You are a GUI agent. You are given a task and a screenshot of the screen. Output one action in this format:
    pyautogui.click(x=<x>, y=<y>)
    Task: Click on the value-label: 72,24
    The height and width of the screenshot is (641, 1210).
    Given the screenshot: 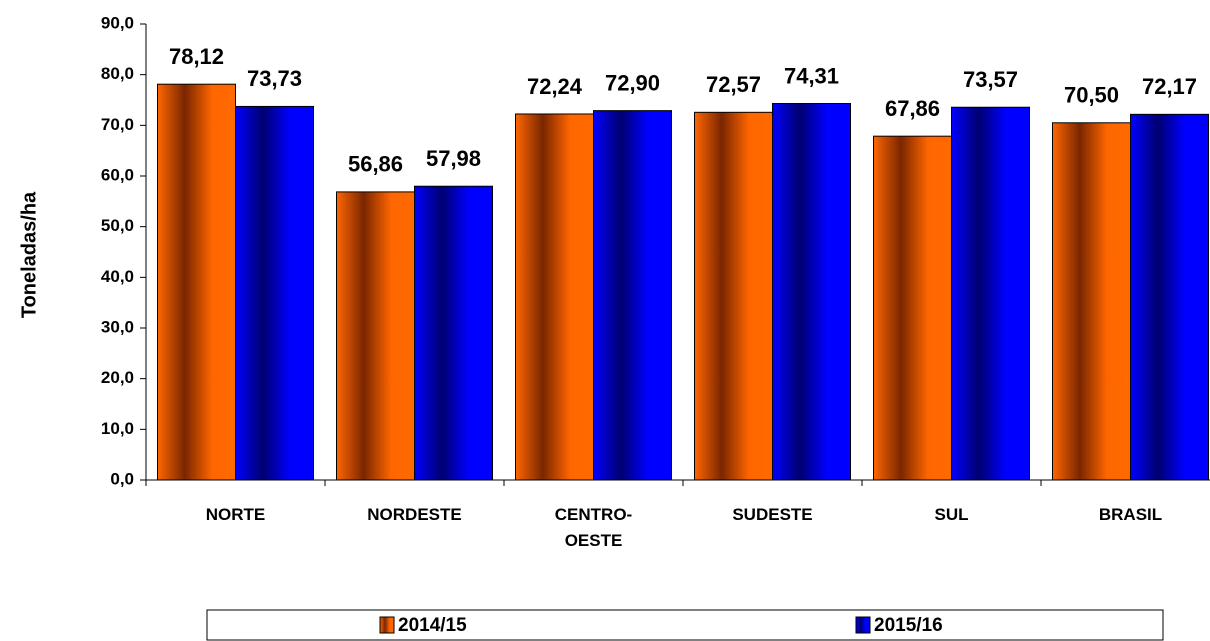 What is the action you would take?
    pyautogui.click(x=555, y=86)
    